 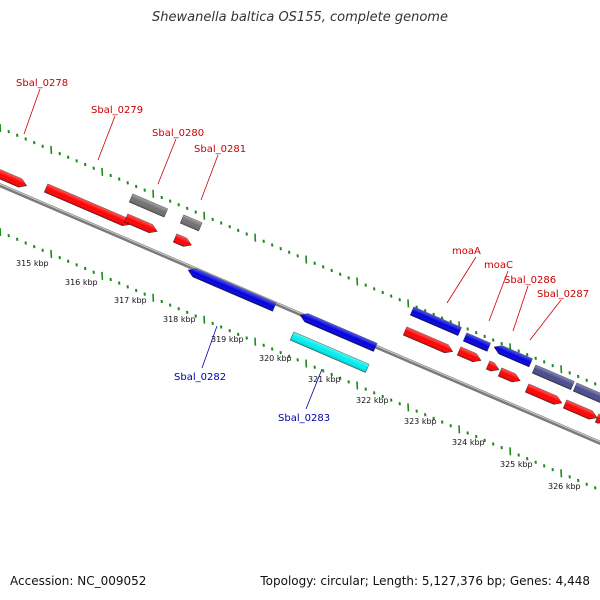 I want to click on gene-label: Sbal_0283, so click(x=304, y=418).